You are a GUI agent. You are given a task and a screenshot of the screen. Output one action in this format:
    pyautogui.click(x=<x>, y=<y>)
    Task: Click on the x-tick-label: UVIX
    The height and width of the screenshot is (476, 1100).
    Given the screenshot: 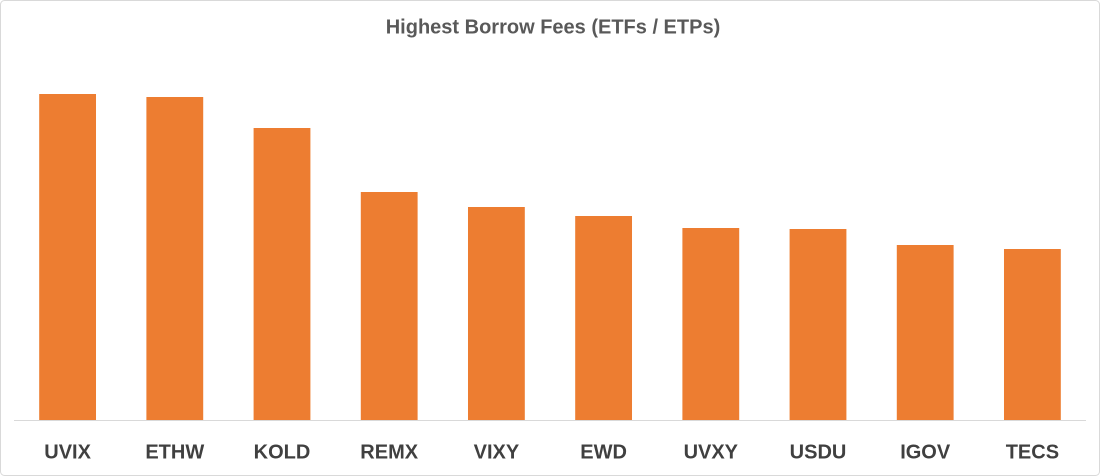 What is the action you would take?
    pyautogui.click(x=67, y=452)
    